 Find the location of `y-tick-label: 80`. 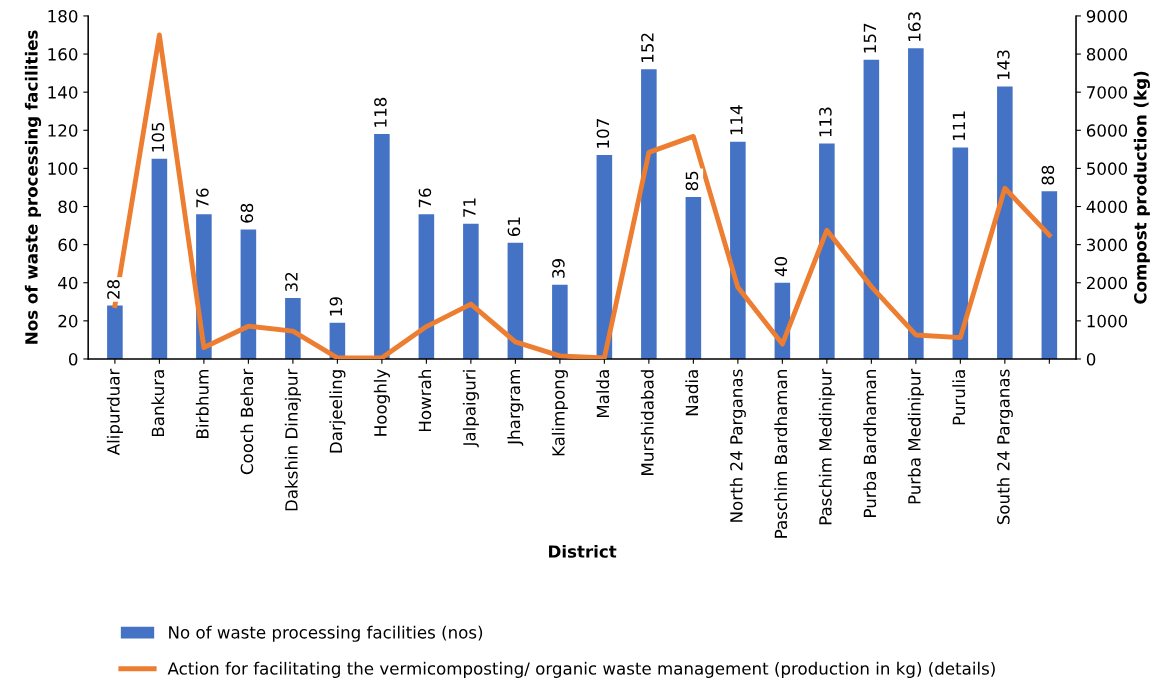

y-tick-label: 80 is located at coordinates (68, 207).